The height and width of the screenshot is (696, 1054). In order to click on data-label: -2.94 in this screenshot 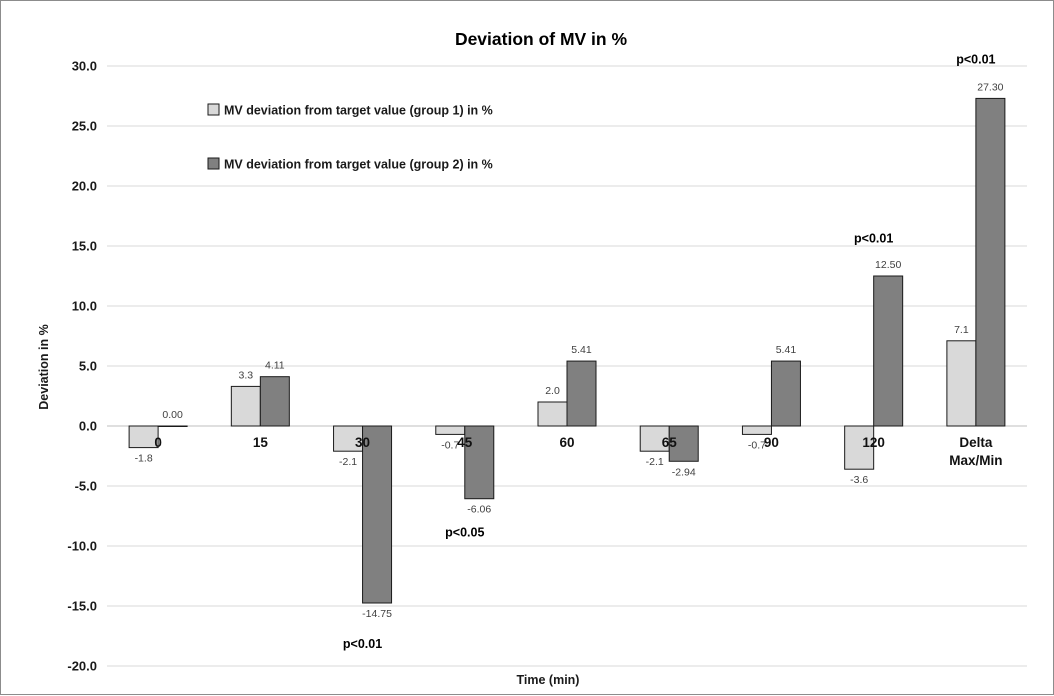, I will do `click(684, 472)`.